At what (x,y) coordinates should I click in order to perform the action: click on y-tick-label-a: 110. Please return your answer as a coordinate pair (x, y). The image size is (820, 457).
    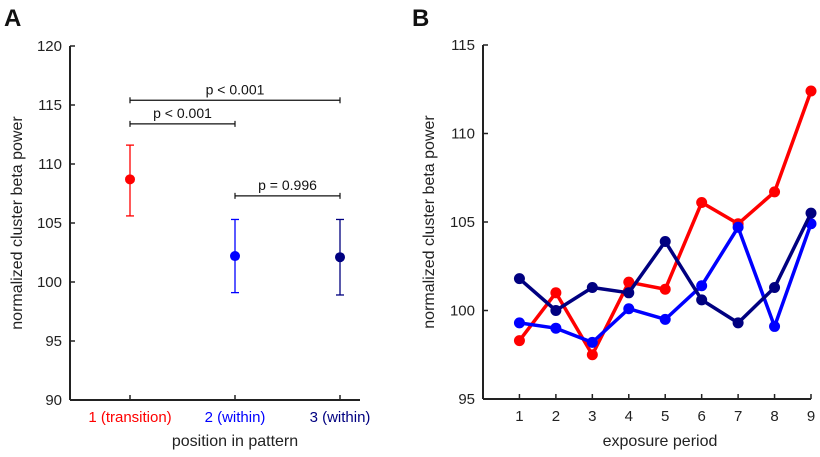
    Looking at the image, I should click on (50, 164).